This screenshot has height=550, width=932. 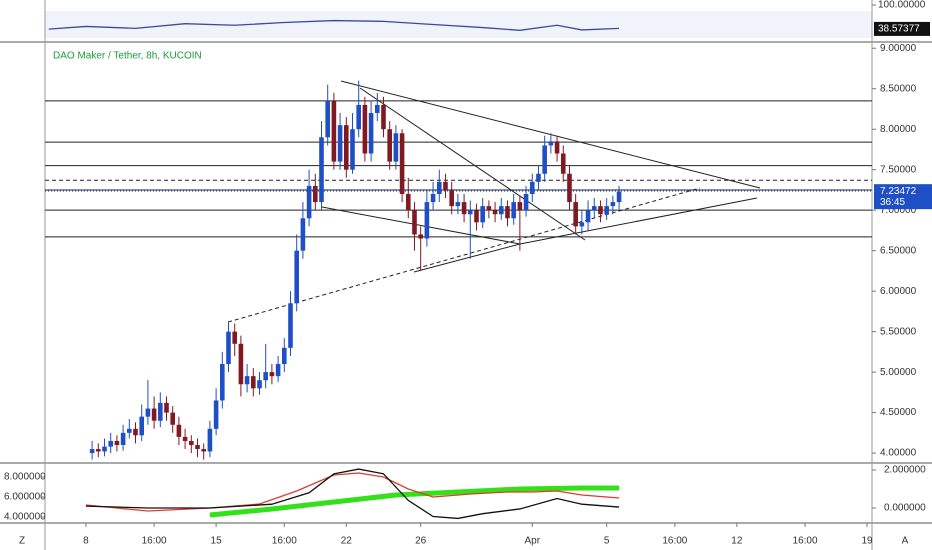 I want to click on y-tick-label: 9.00000, so click(x=898, y=48).